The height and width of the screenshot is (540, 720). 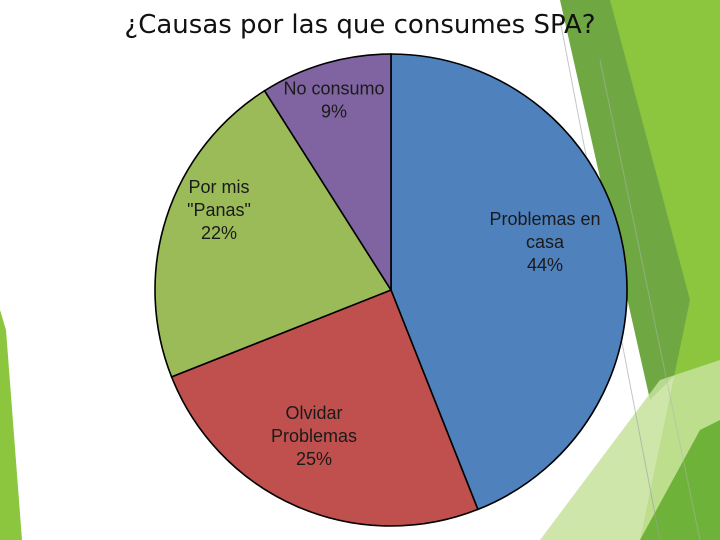 I want to click on slice-label-line: 25%, so click(x=314, y=459).